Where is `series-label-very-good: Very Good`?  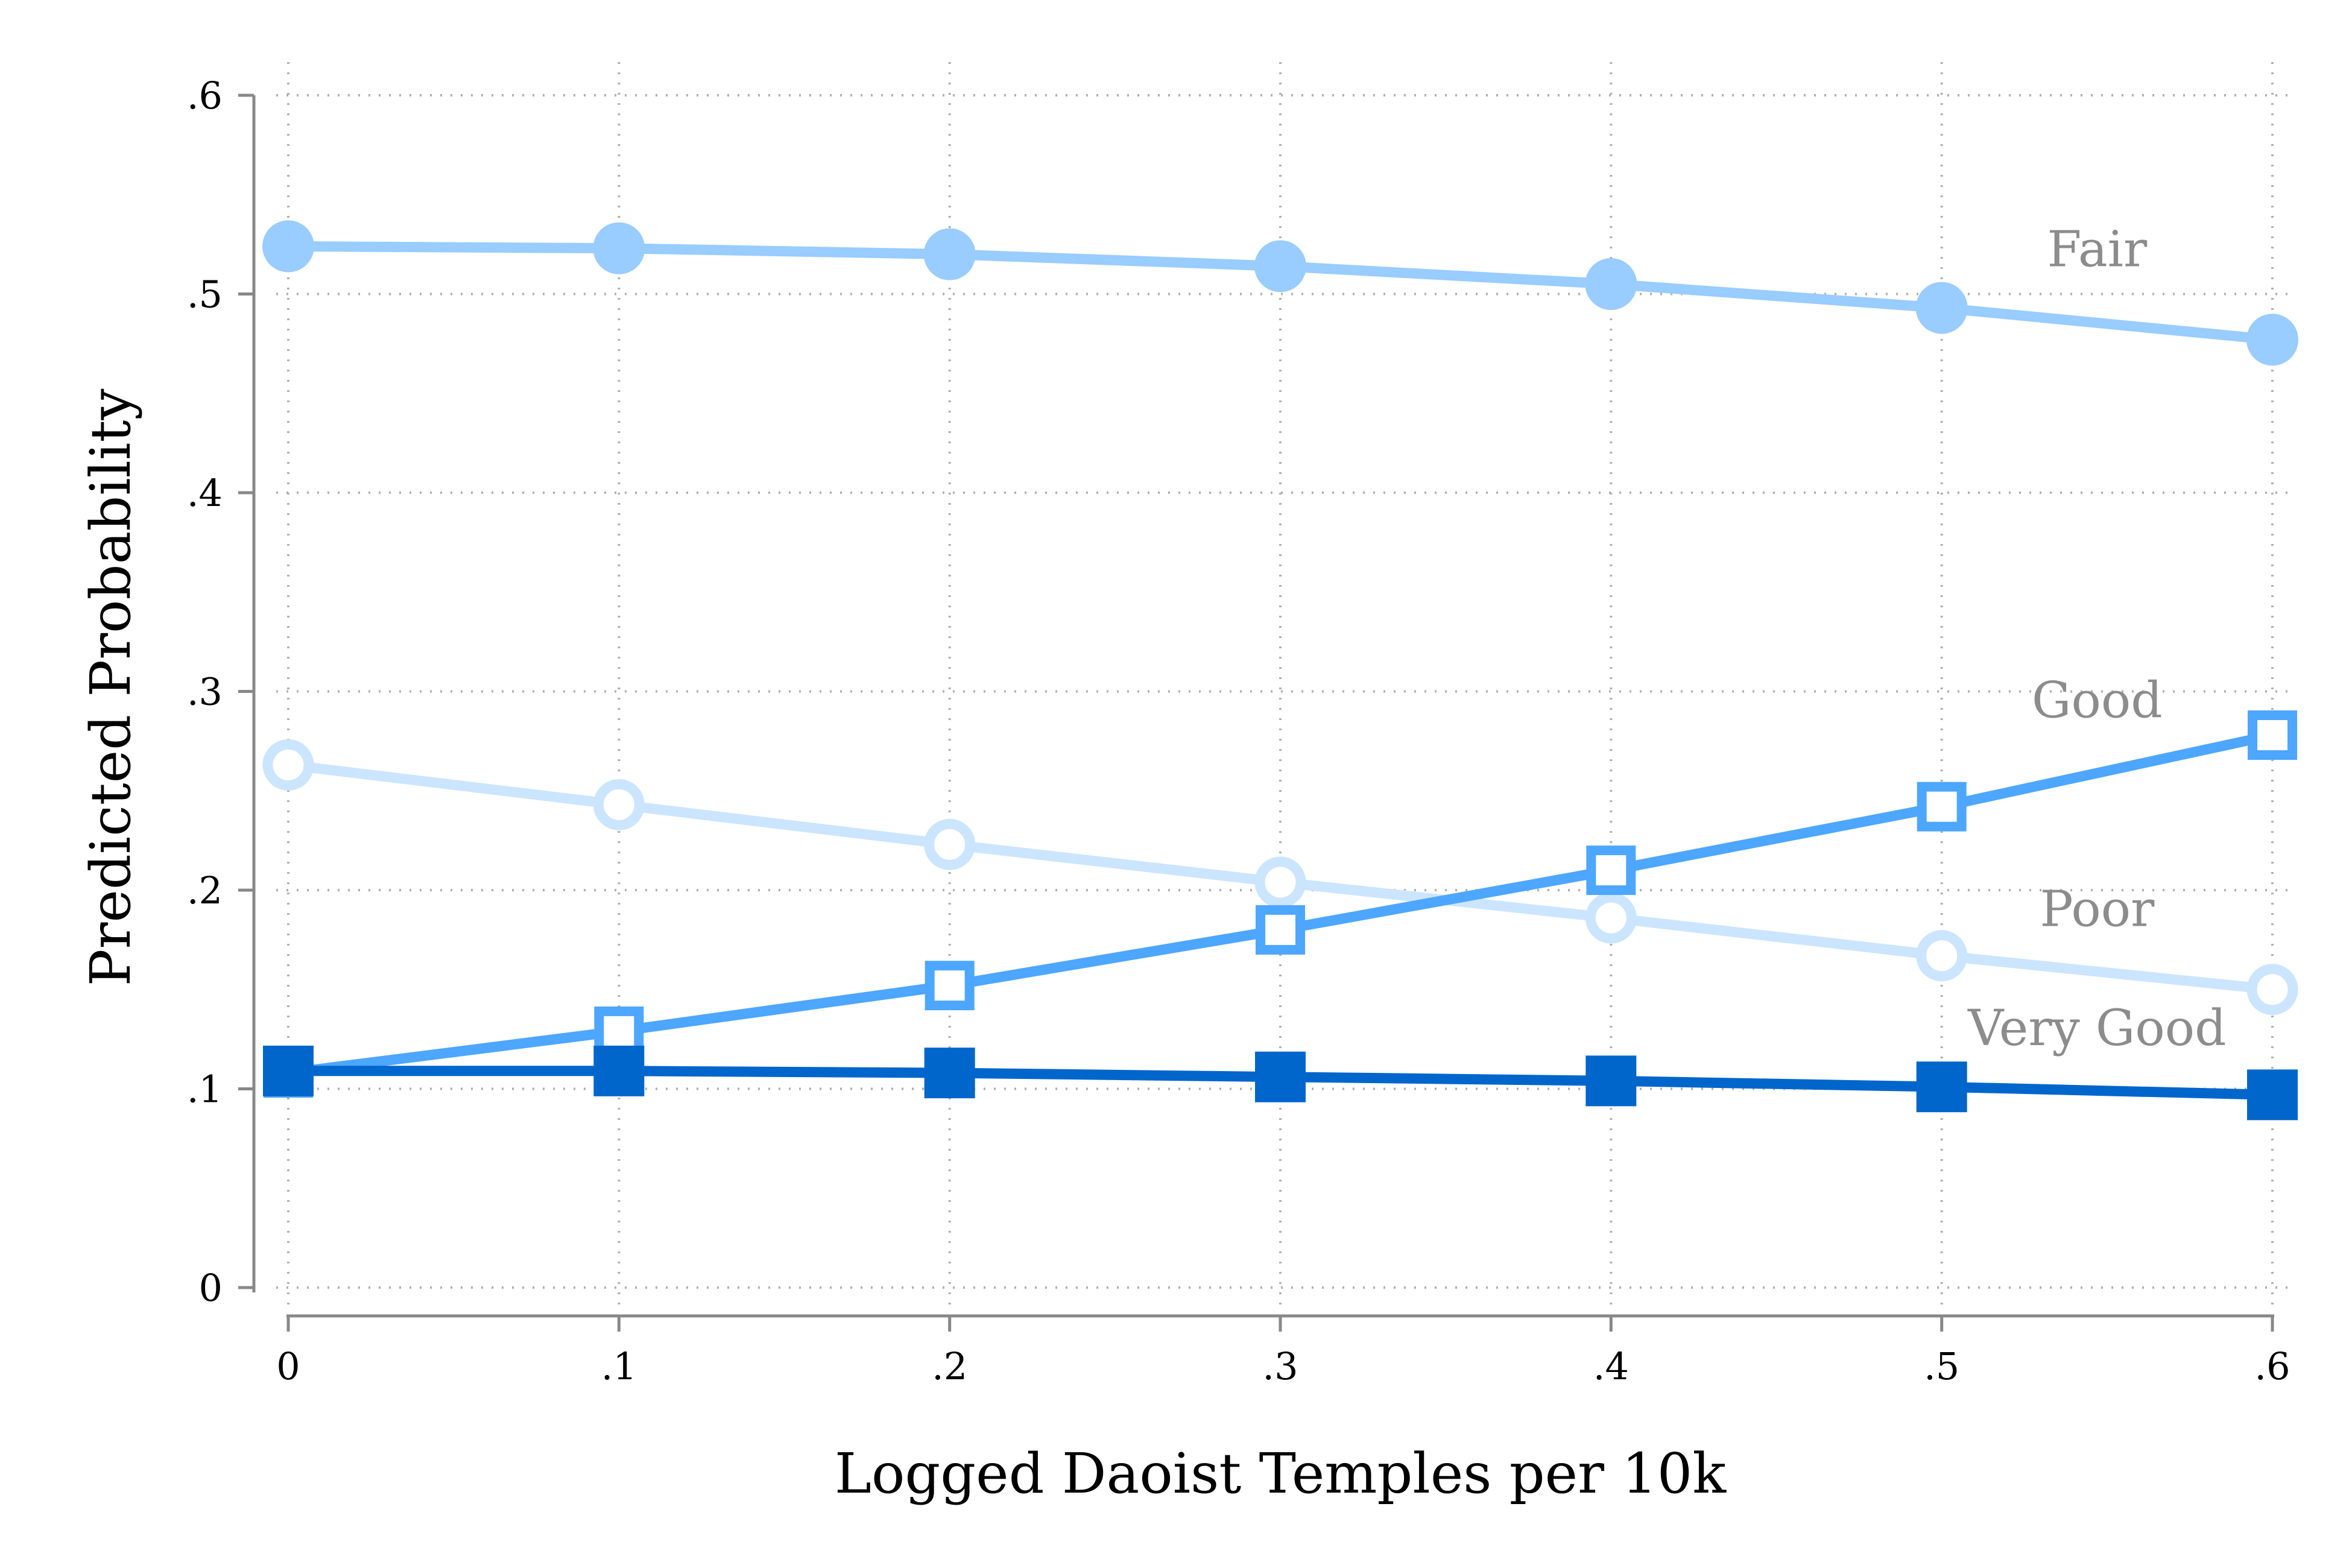 series-label-very-good: Very Good is located at coordinates (2097, 1028).